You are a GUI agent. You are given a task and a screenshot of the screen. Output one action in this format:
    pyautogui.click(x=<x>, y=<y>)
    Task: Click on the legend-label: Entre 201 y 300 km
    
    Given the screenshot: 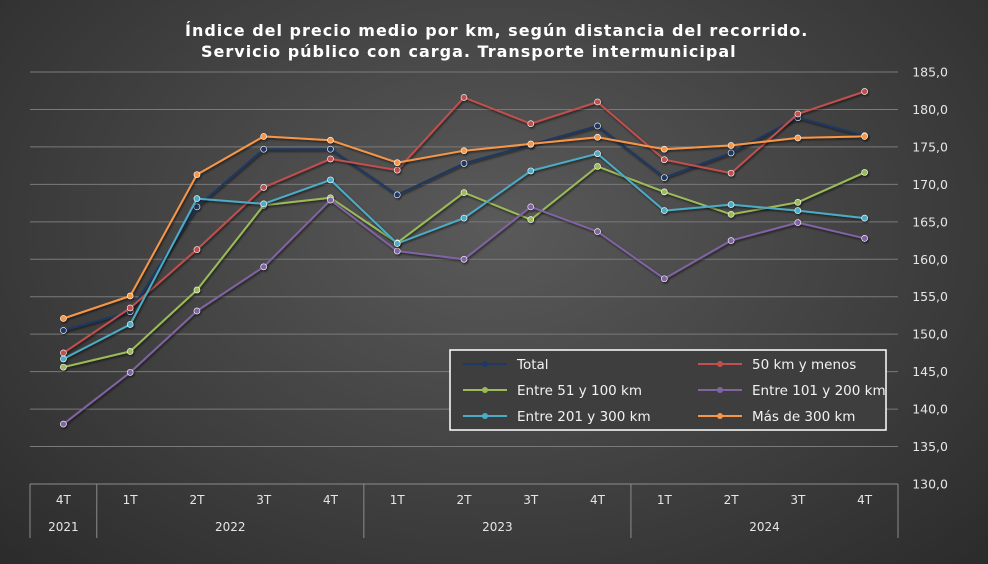 What is the action you would take?
    pyautogui.click(x=584, y=417)
    